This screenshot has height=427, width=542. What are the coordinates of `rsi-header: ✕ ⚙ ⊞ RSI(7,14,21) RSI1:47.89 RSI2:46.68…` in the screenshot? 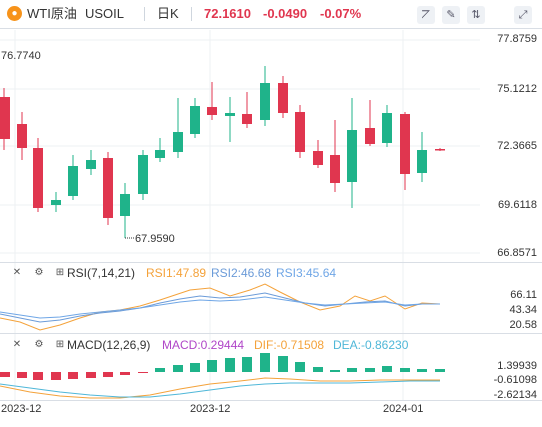 It's located at (271, 273).